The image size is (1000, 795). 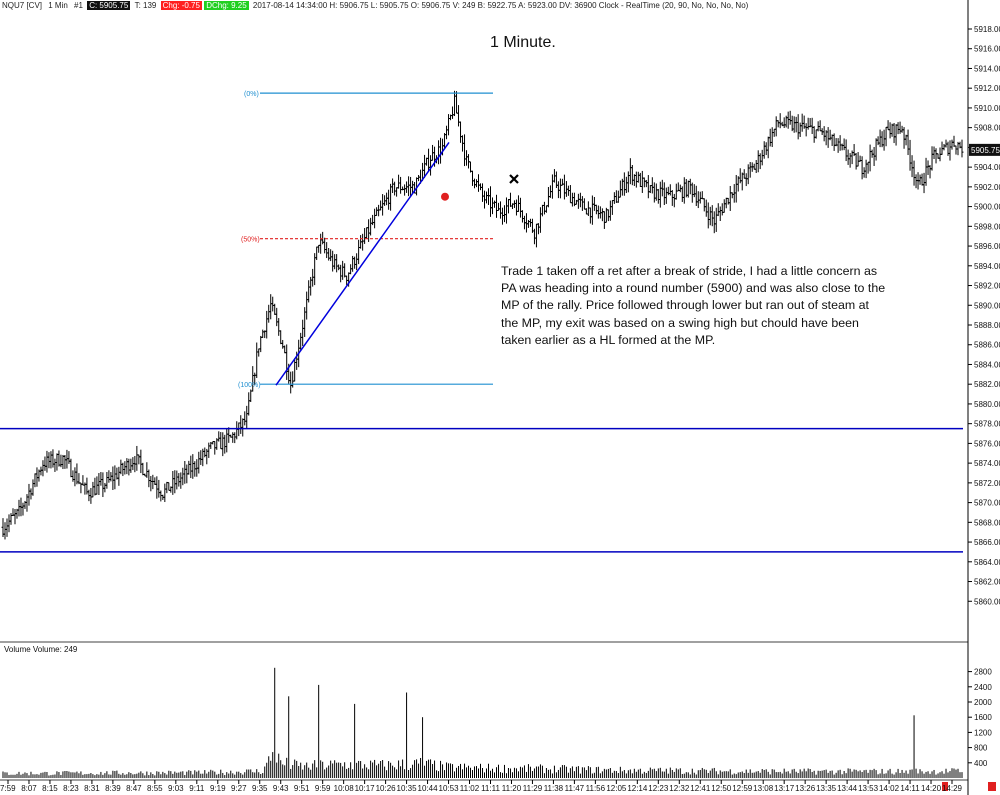 I want to click on price-tick-label: 5868.00, so click(x=987, y=522).